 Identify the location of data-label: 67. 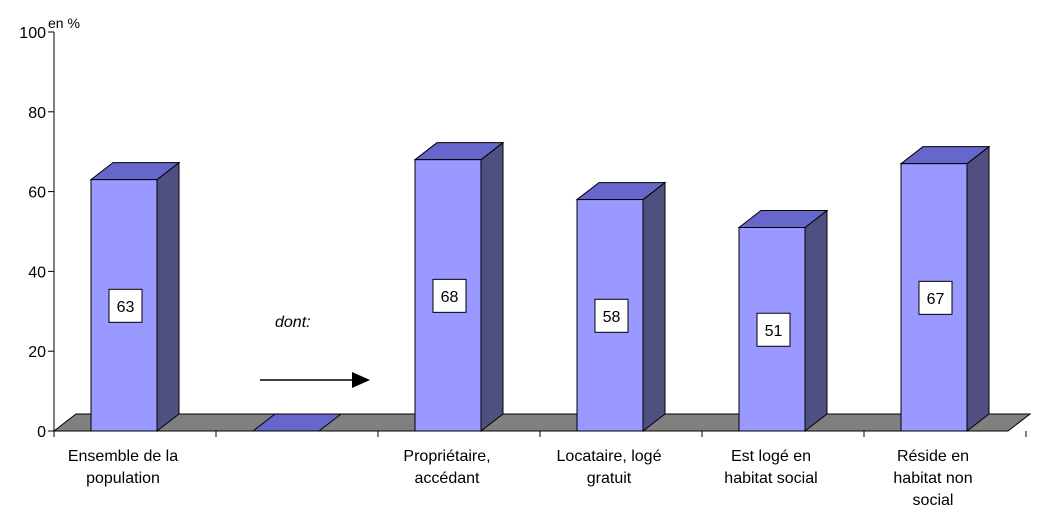
(936, 299).